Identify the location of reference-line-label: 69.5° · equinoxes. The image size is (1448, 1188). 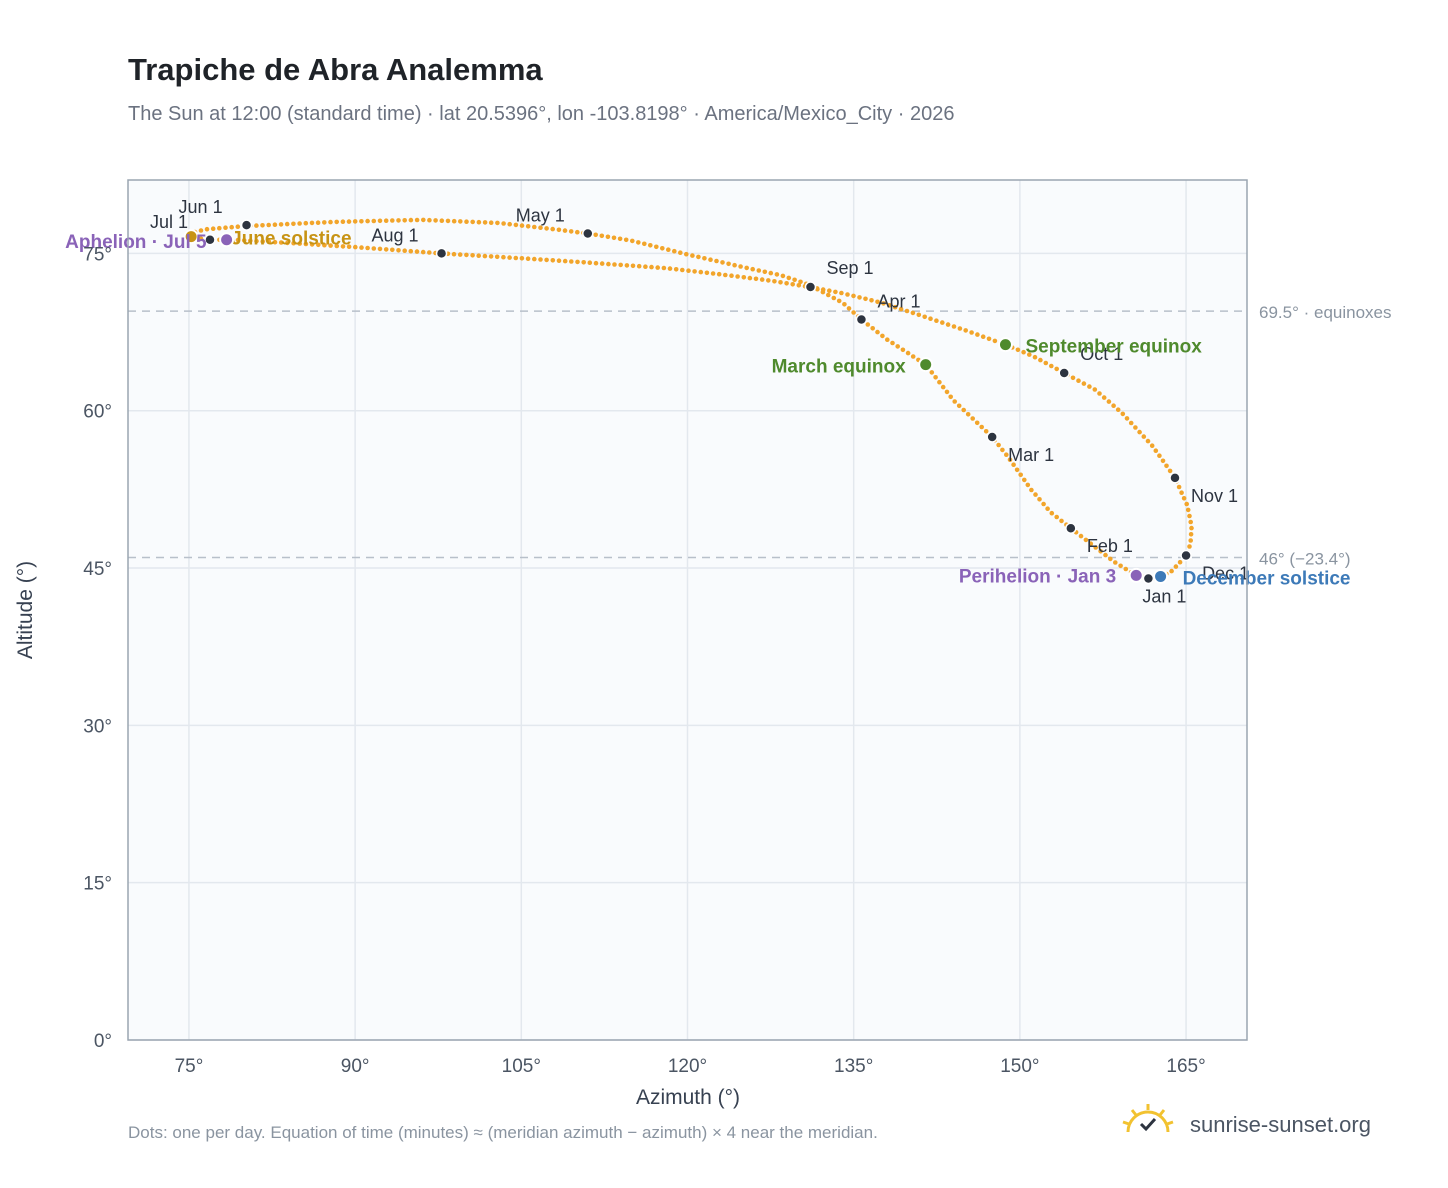
(1325, 312).